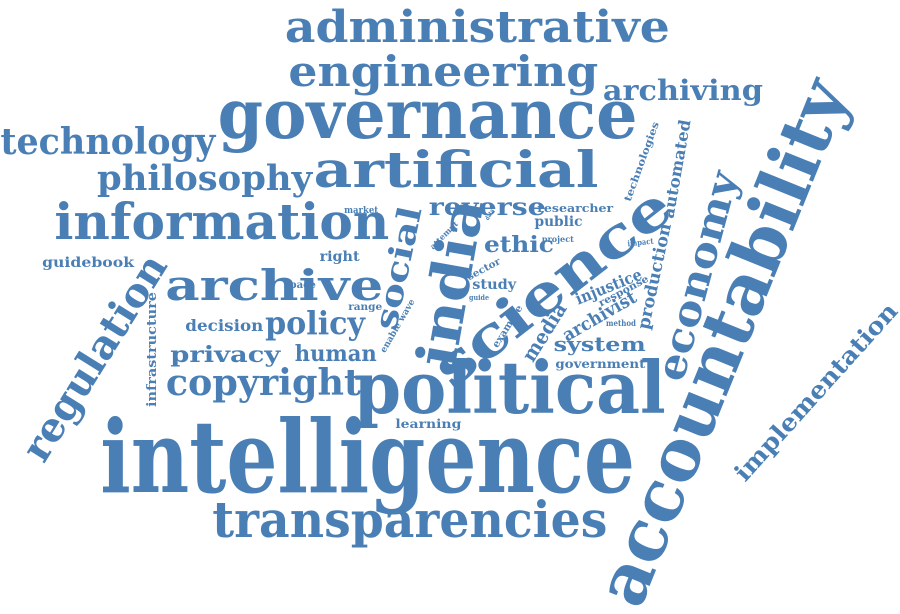 The width and height of the screenshot is (900, 614). I want to click on word-decision: decision, so click(223, 326).